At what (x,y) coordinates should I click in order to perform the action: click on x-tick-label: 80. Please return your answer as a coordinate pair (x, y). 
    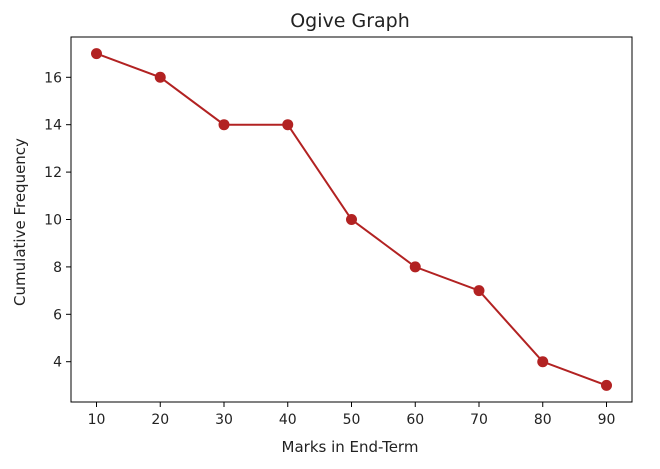
    Looking at the image, I should click on (543, 420).